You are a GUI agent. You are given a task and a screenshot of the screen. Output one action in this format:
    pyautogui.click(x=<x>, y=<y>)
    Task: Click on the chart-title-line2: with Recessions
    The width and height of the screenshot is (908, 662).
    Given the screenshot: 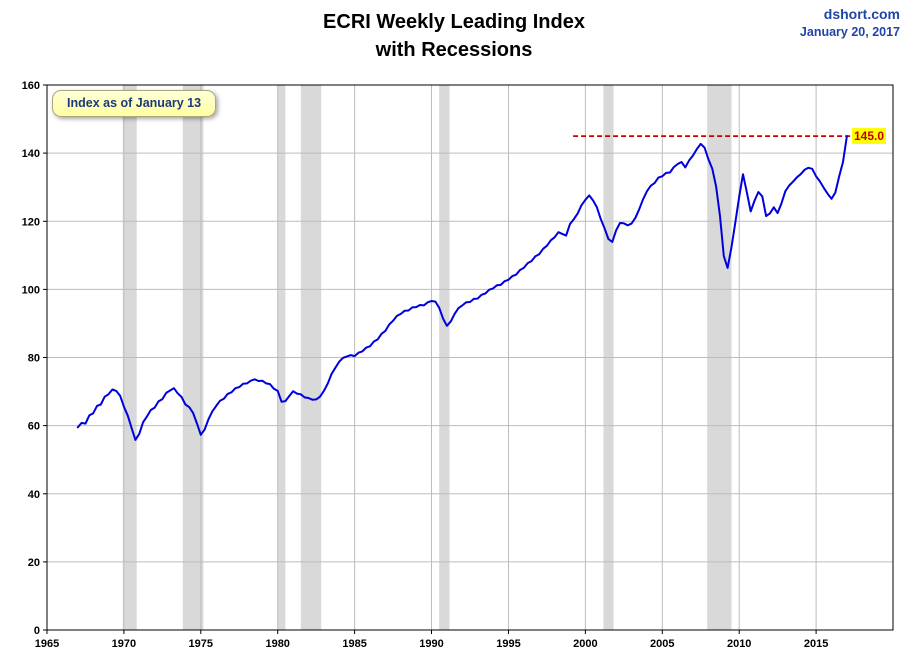 What is the action you would take?
    pyautogui.click(x=454, y=50)
    